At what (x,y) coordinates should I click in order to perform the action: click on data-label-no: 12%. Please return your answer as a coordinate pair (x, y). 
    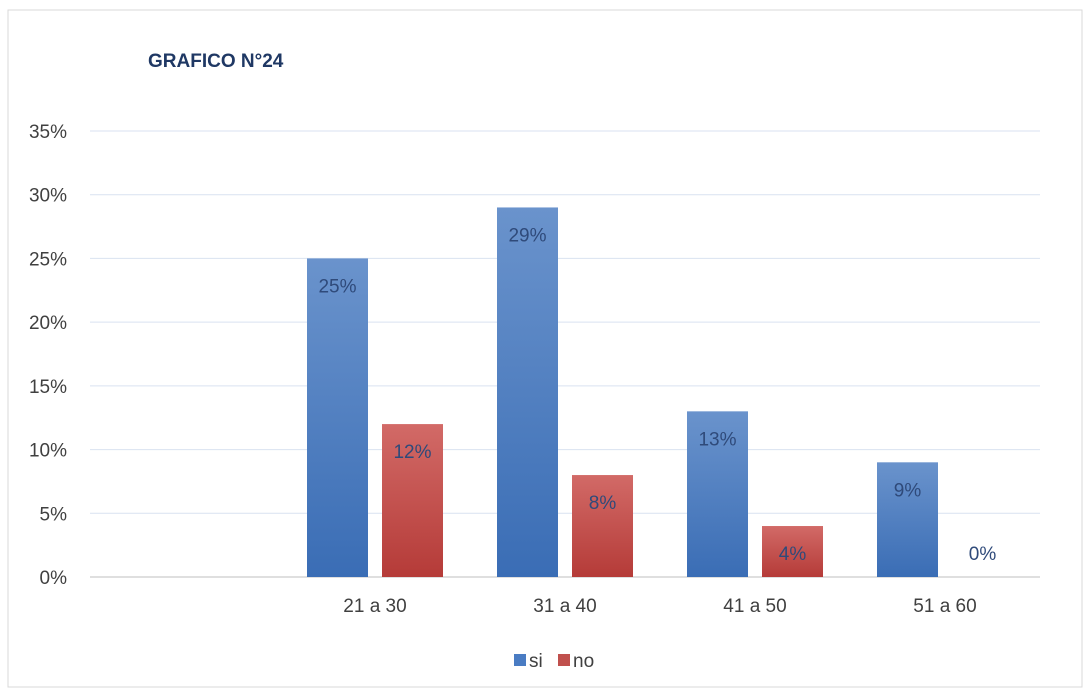
    Looking at the image, I should click on (412, 452).